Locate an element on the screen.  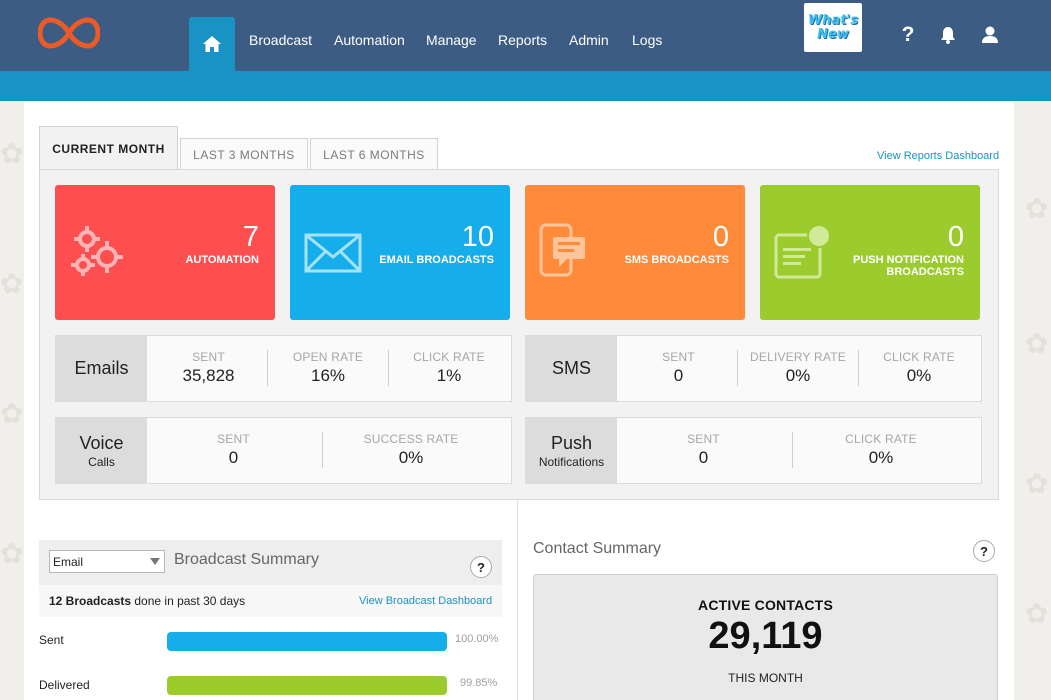
bar-label-sent: Sent is located at coordinates (51, 640).